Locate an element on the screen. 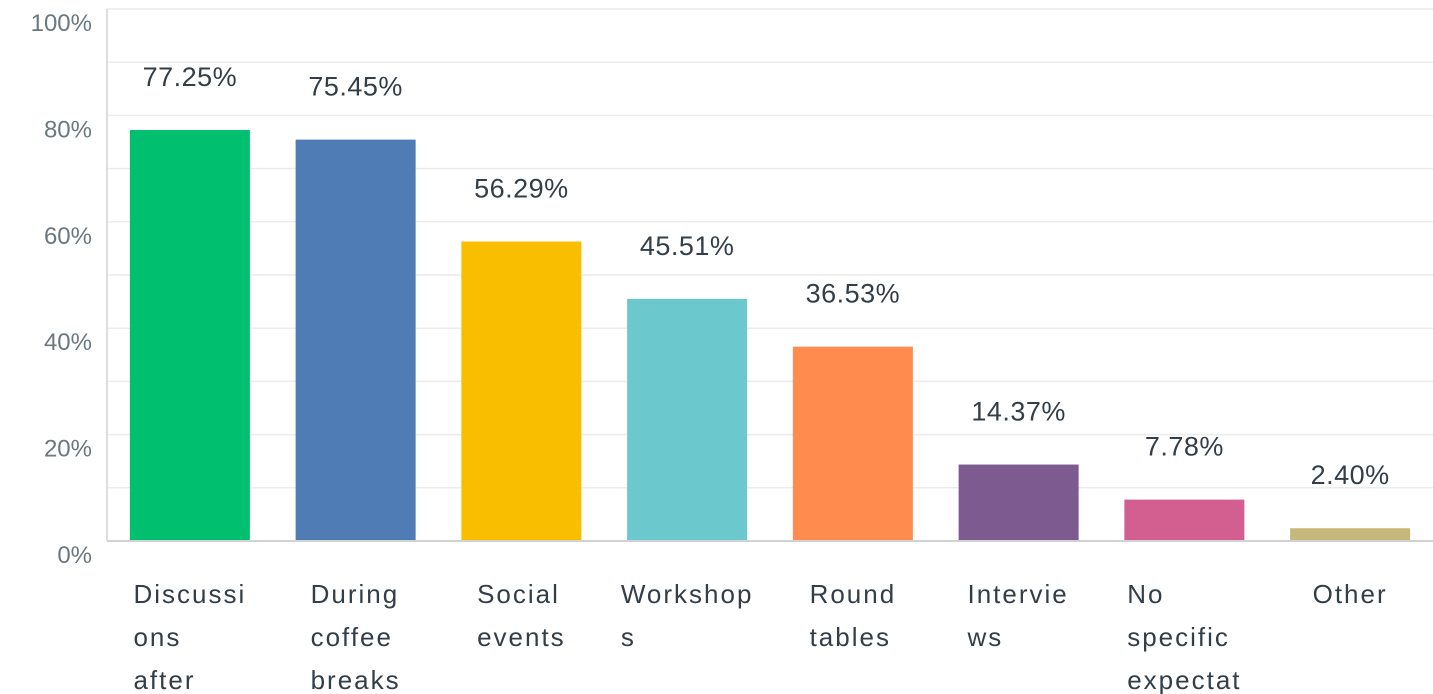  y-tick-label: 0% is located at coordinates (74, 555).